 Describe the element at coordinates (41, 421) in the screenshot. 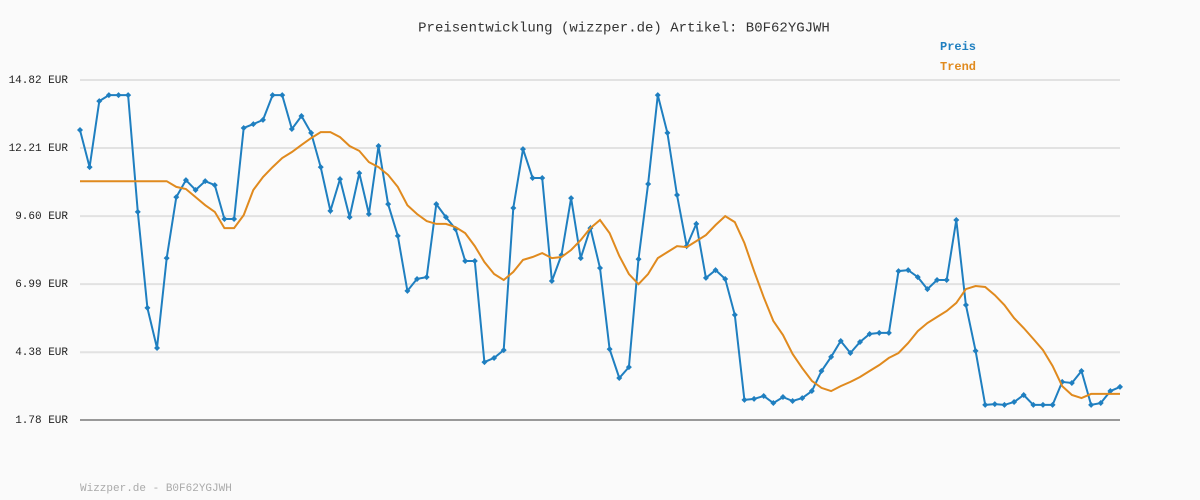

I see `y-tick-label: 1.78 EUR` at that location.